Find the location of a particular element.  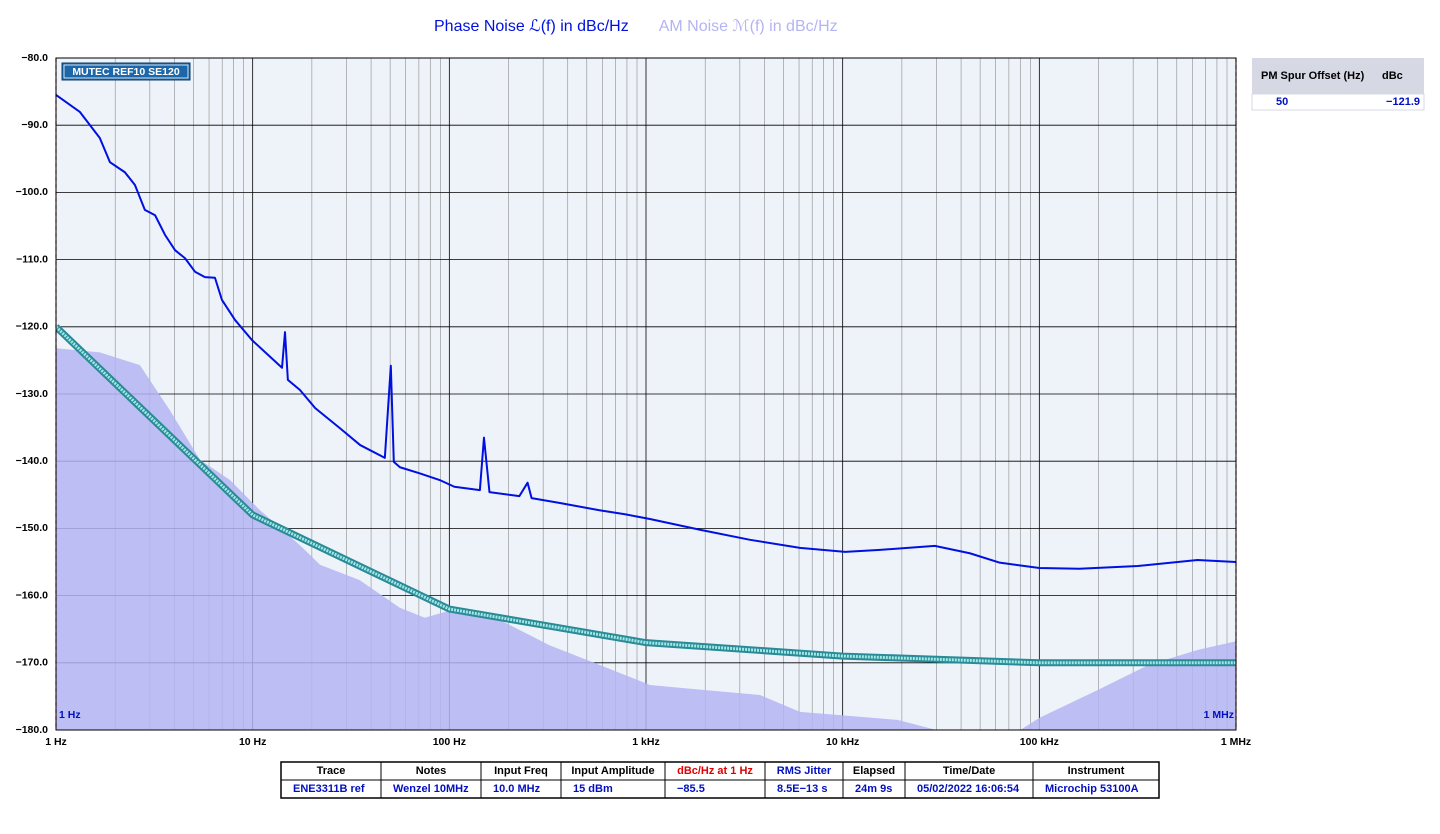

spur-table-header: dBc is located at coordinates (1392, 76).